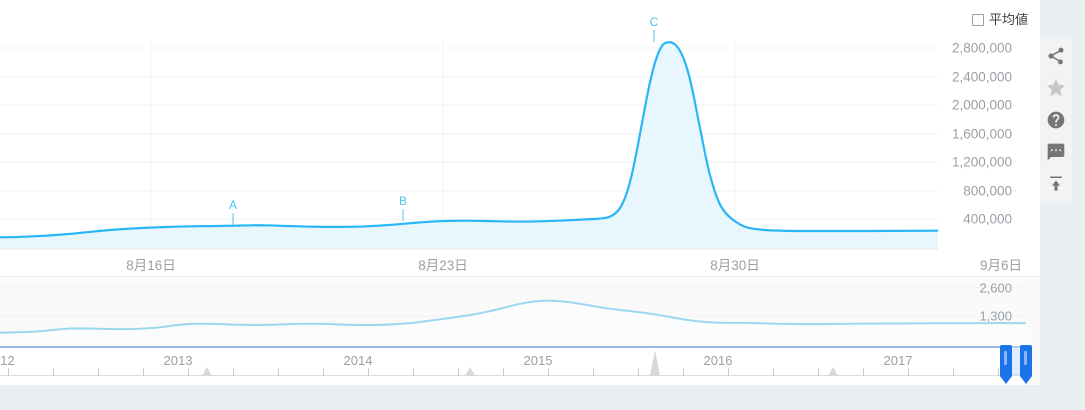  I want to click on navigator-x-tick: 2014, so click(358, 360).